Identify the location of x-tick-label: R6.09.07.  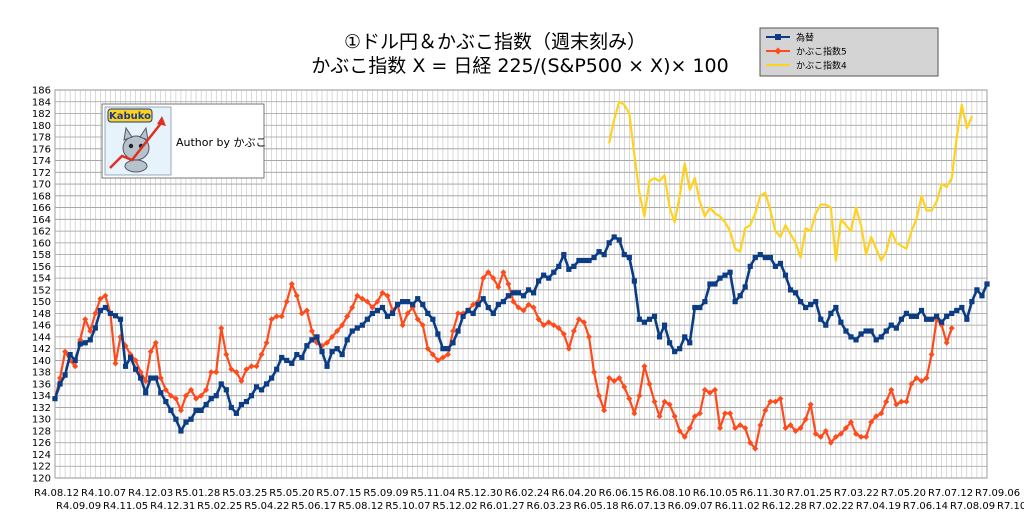
(690, 506).